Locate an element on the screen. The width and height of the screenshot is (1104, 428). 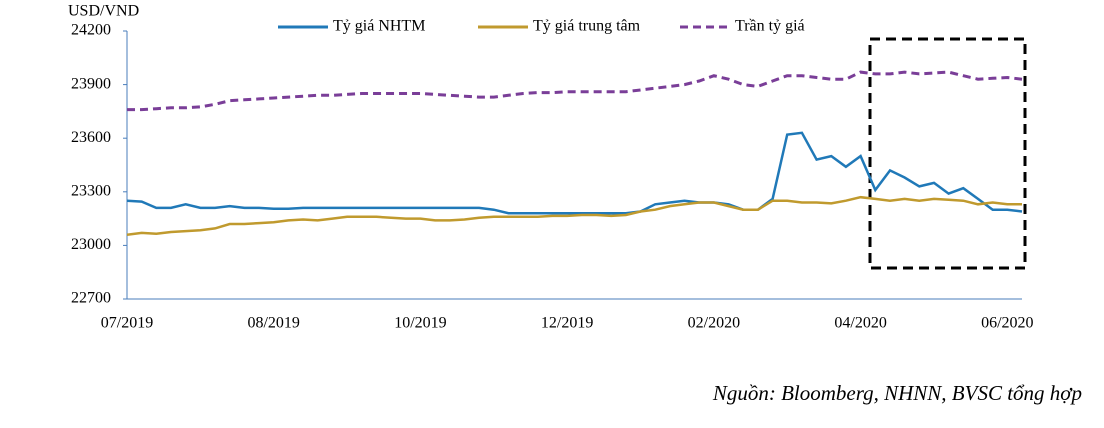
legend-label: Trần tỷ giá is located at coordinates (770, 26).